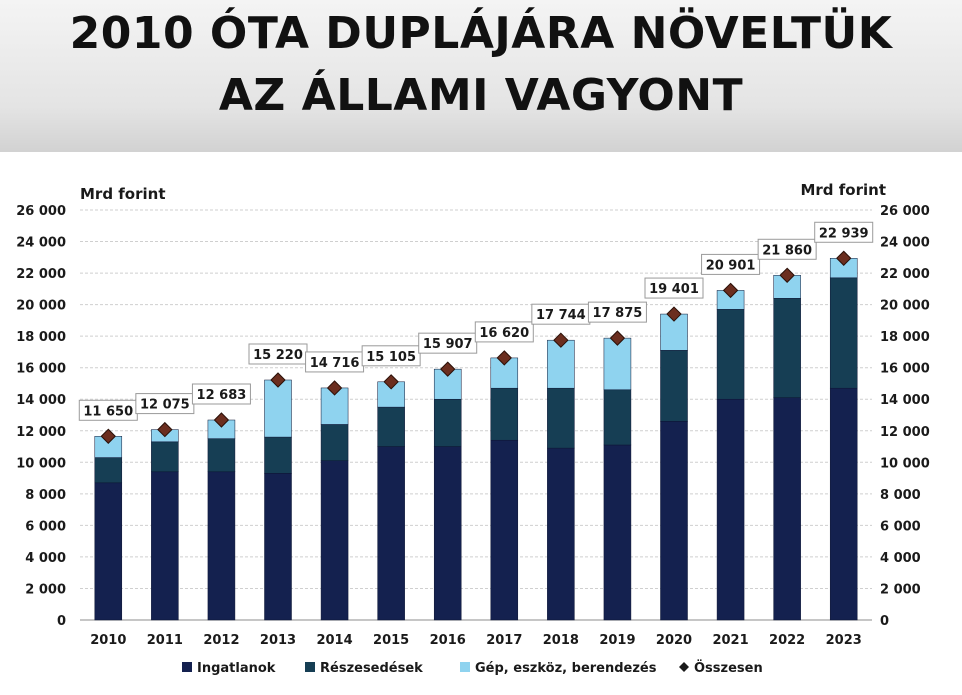  I want to click on total-label: 17 875, so click(618, 313).